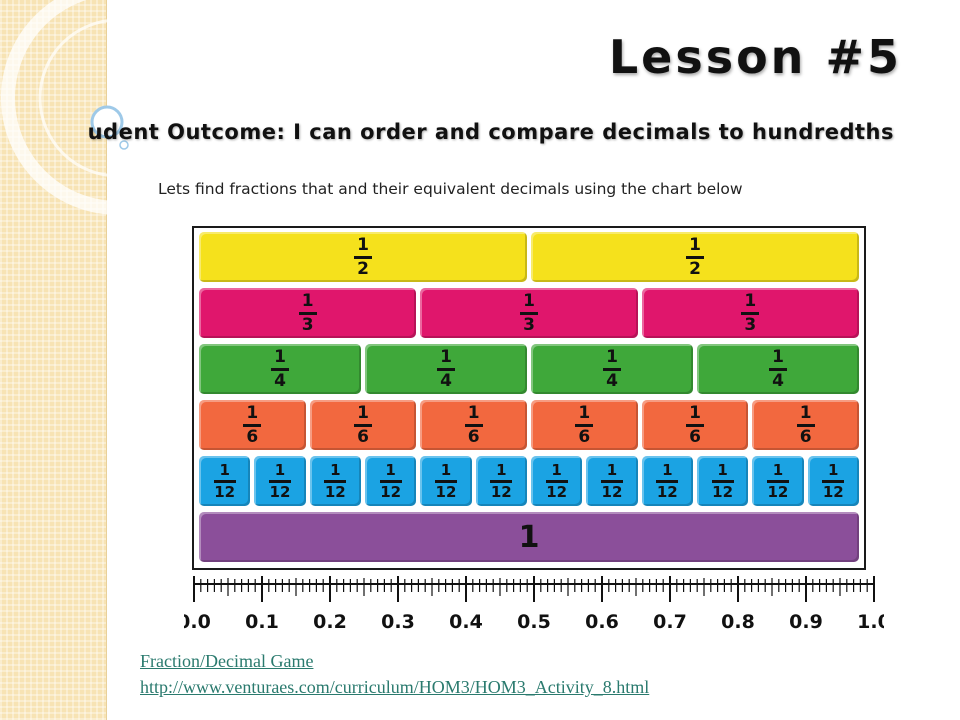 The image size is (960, 720). I want to click on whole-label: 1, so click(529, 537).